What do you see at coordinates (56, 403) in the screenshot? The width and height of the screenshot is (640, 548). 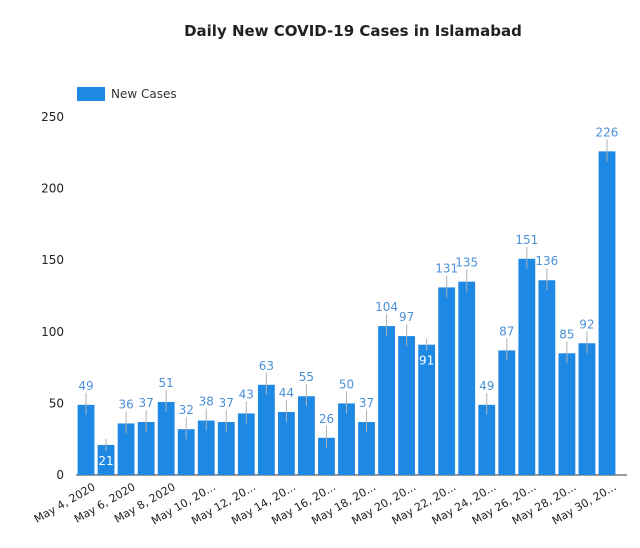 I see `y-tick-label: 50` at bounding box center [56, 403].